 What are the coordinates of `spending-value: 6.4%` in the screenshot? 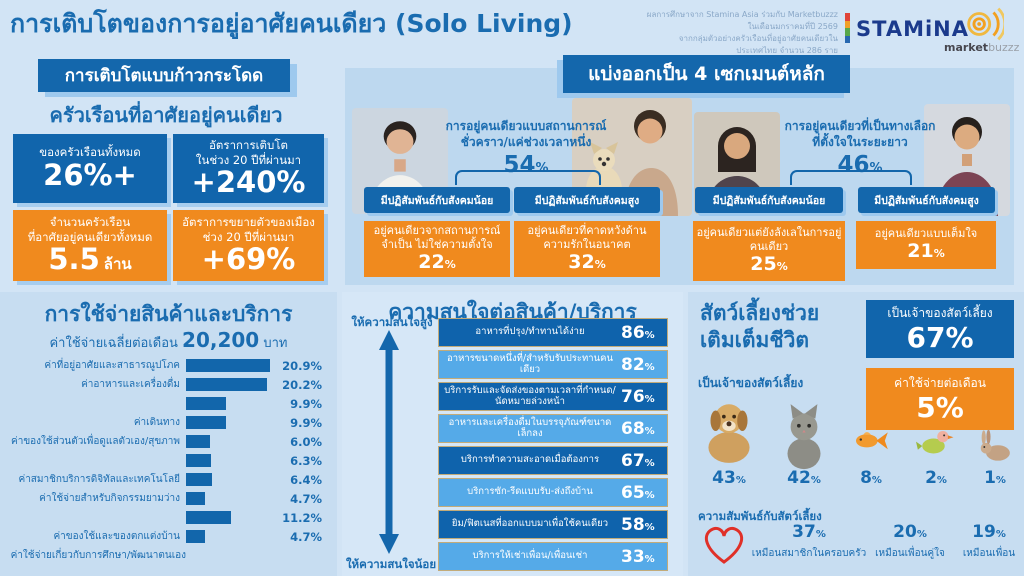 It's located at (306, 479).